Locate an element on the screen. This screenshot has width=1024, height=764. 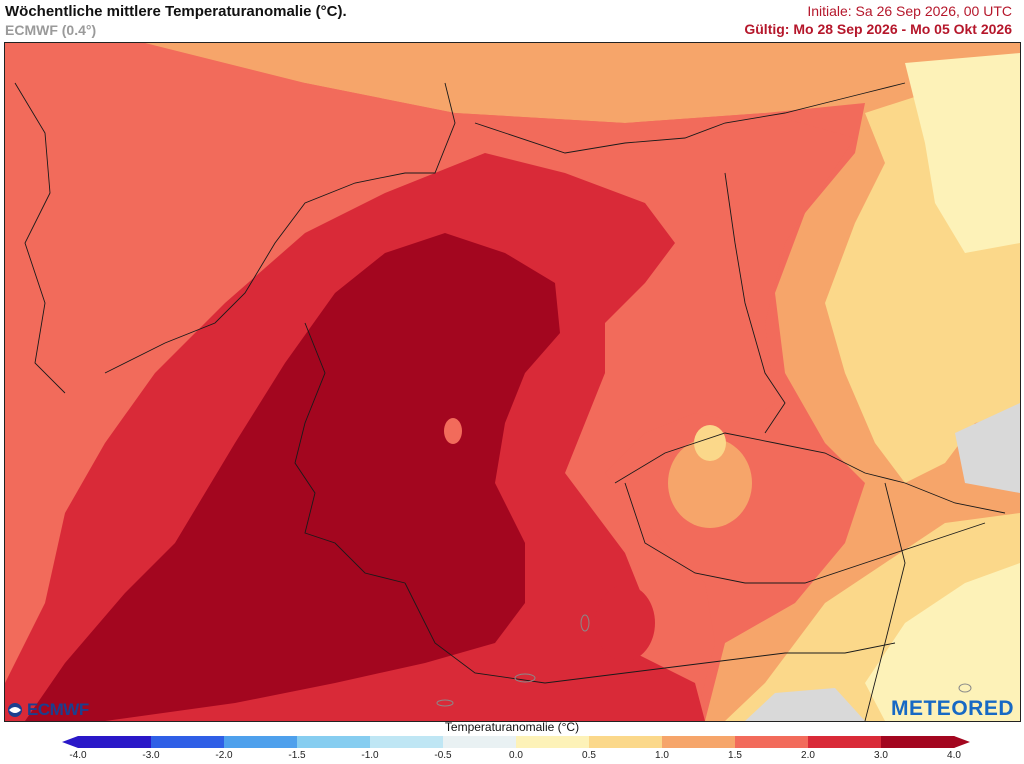
border-austria-hungary is located at coordinates (885, 601).